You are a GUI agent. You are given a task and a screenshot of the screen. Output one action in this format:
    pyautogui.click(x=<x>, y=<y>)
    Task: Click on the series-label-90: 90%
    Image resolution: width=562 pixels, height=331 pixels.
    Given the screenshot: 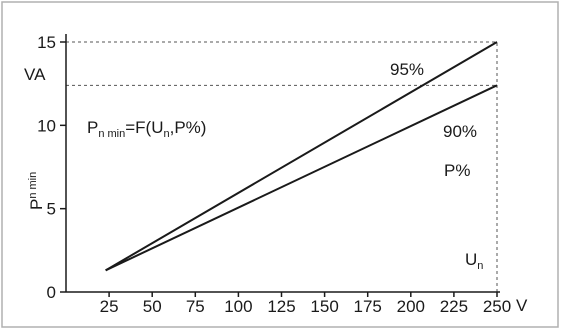 What is the action you would take?
    pyautogui.click(x=460, y=131)
    